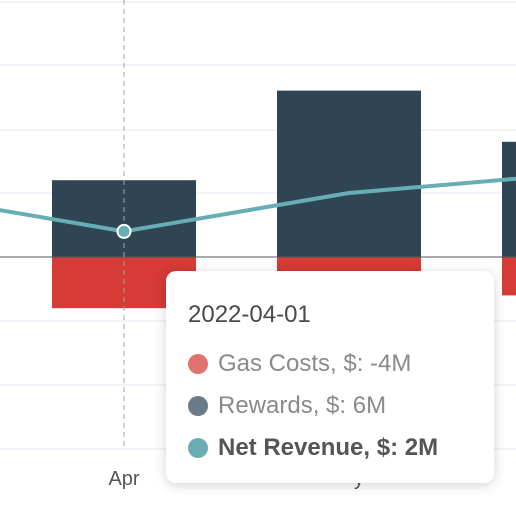  I want to click on tooltip-row-rewards: Rewards, $: 6M, so click(341, 406).